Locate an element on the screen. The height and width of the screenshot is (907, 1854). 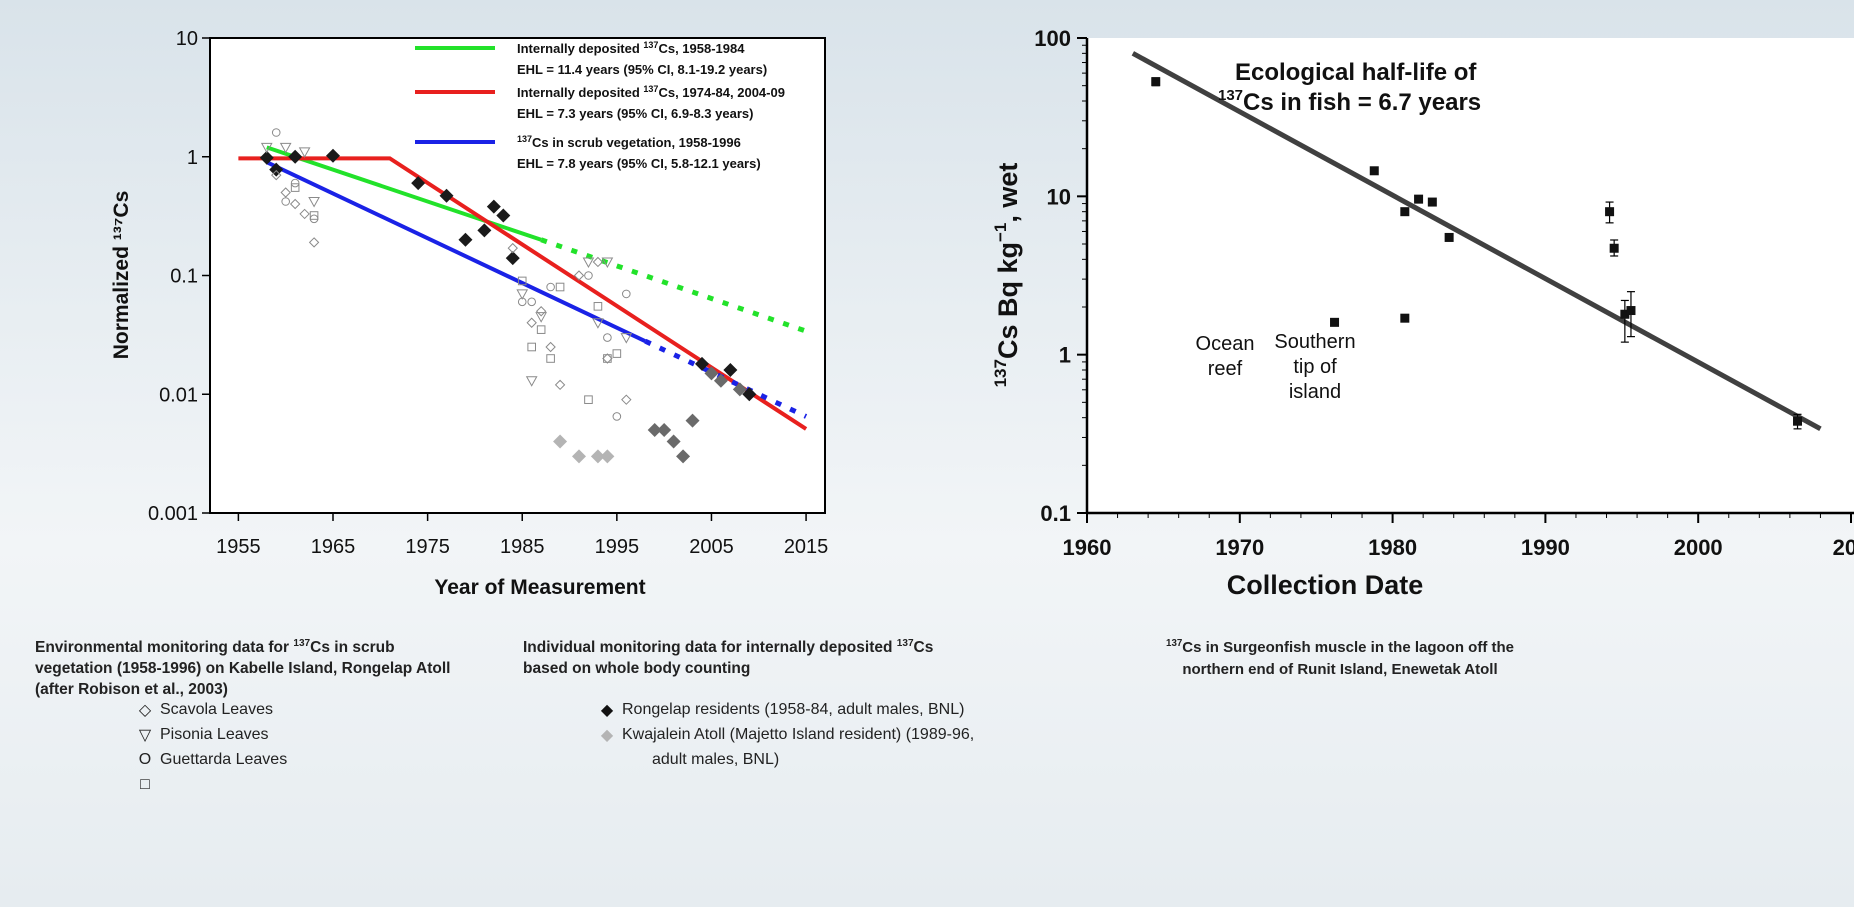
left-y-axis: 0.001 0.01 0.1 1 10 is located at coordinates (179, 276).